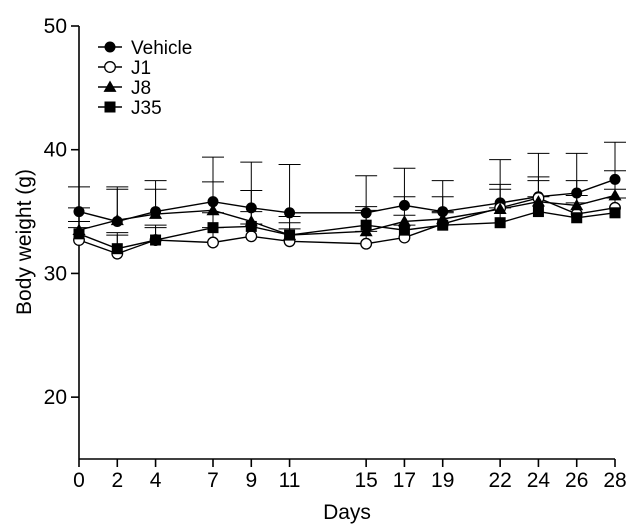 The width and height of the screenshot is (629, 525). What do you see at coordinates (539, 480) in the screenshot?
I see `x-tick-label: 24` at bounding box center [539, 480].